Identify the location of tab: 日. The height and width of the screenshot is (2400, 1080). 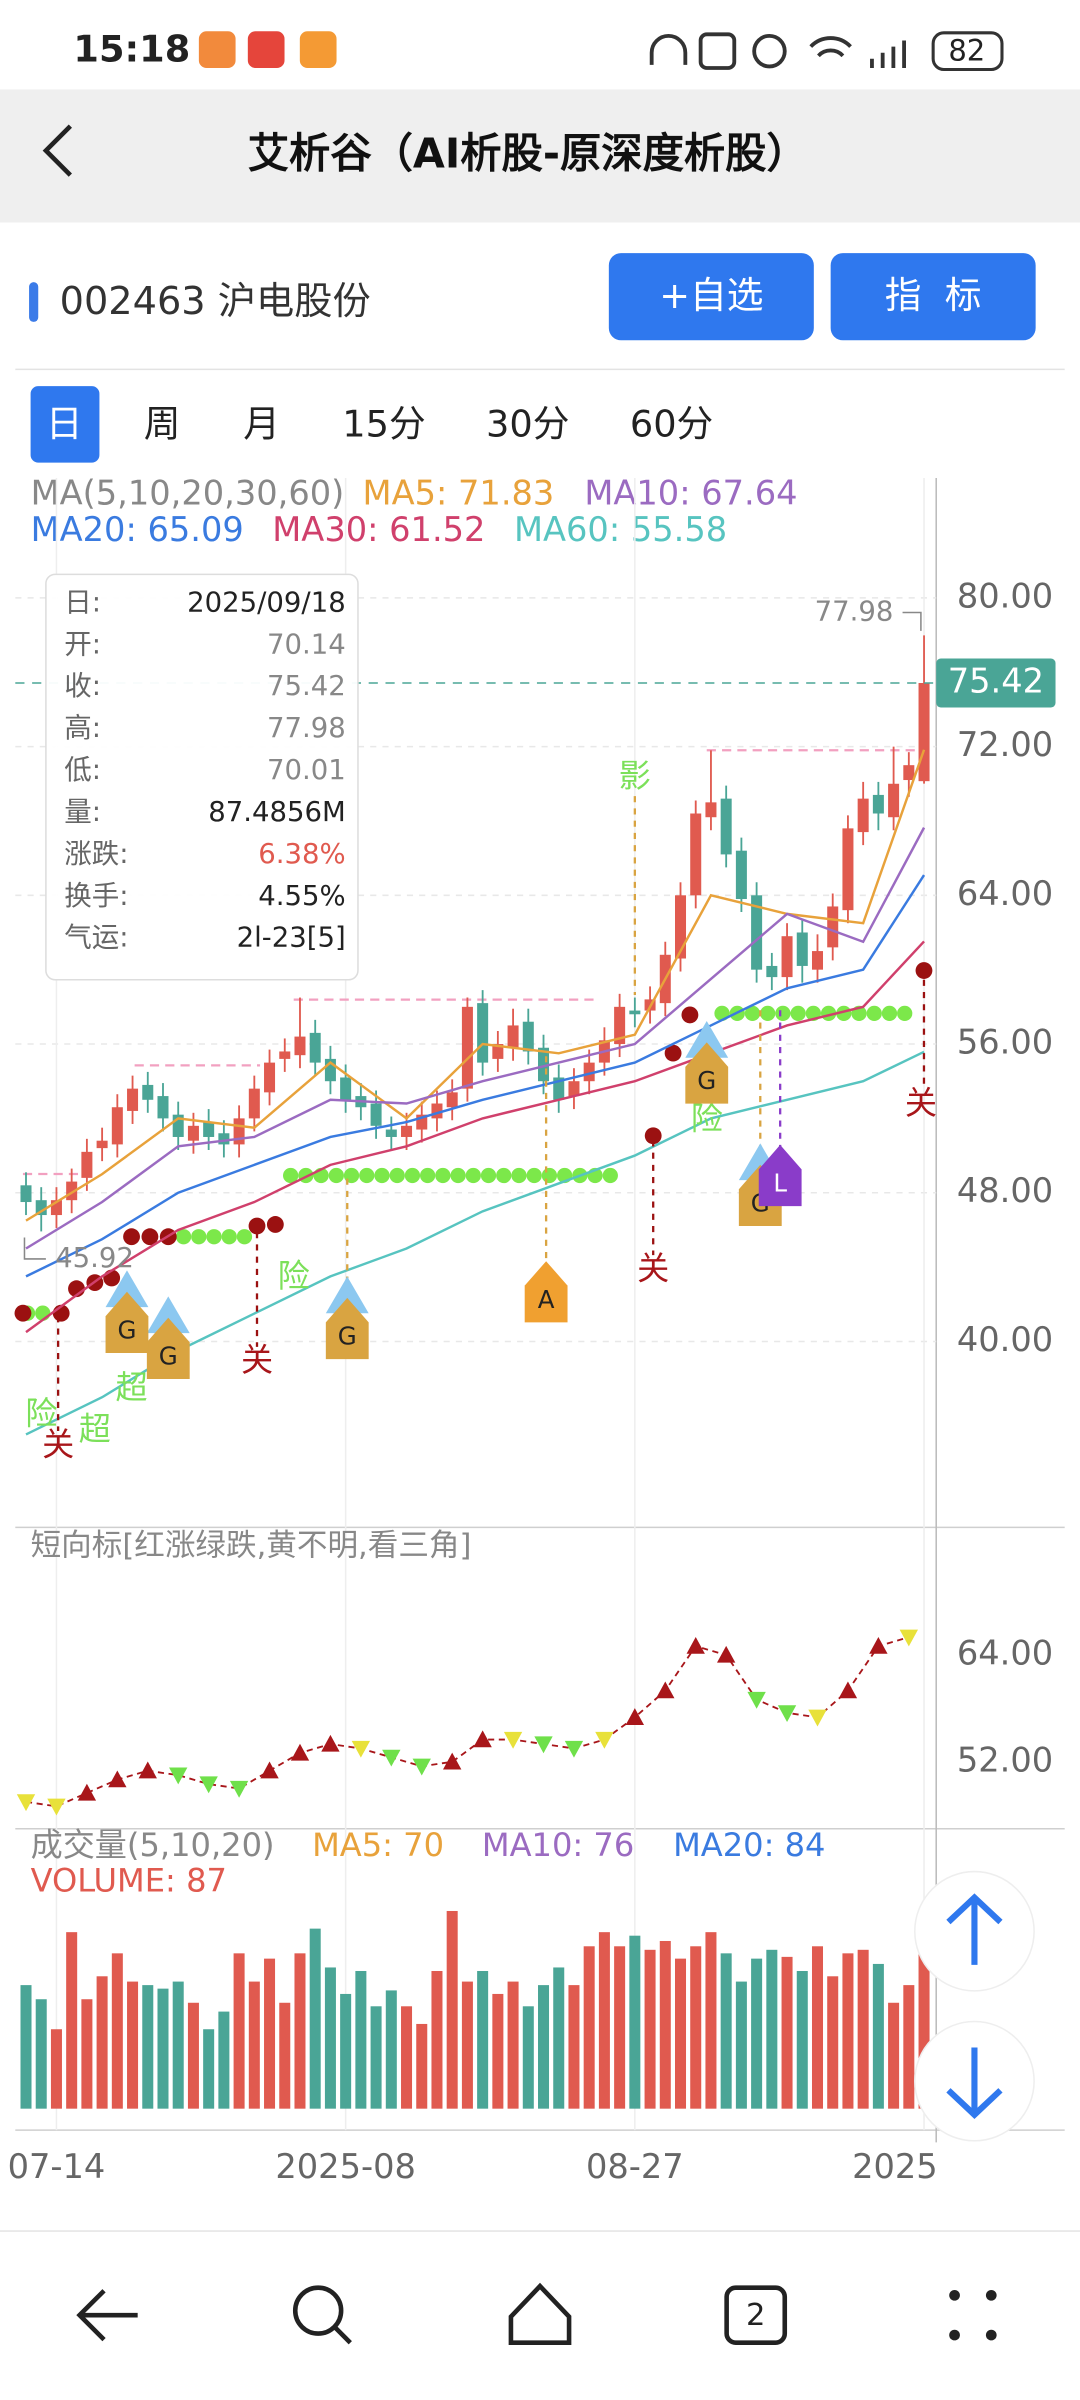
(64, 423).